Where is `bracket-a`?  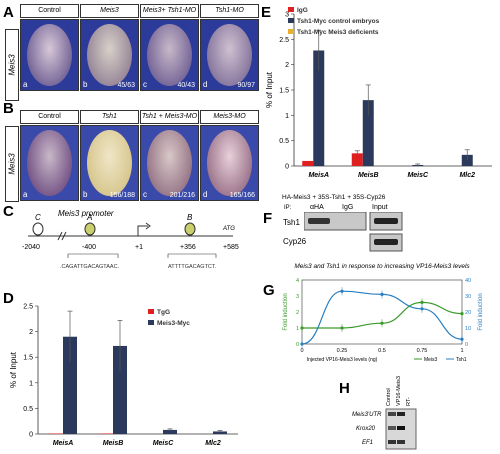
bracket-a is located at coordinates (93, 255).